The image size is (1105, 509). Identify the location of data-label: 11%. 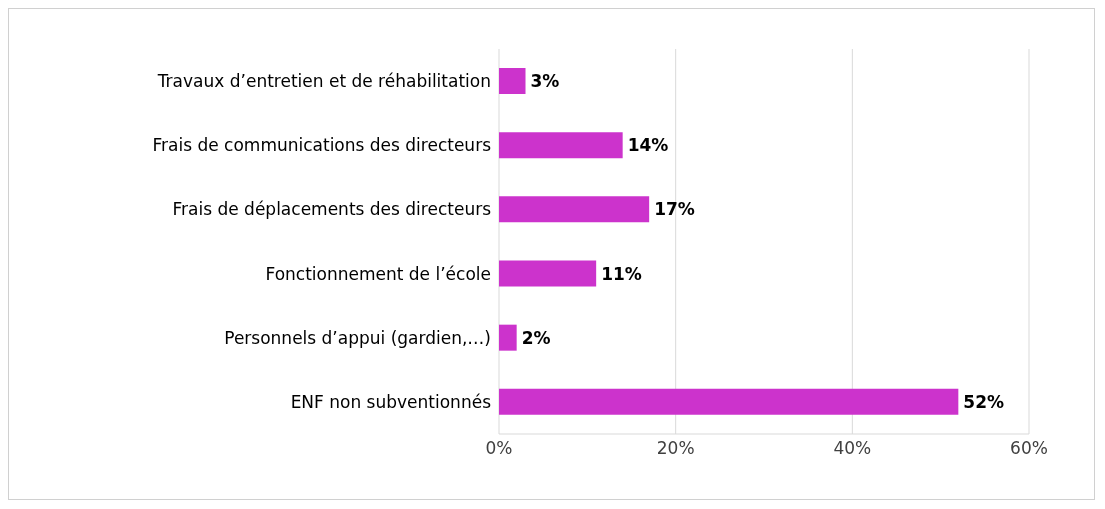
(621, 273).